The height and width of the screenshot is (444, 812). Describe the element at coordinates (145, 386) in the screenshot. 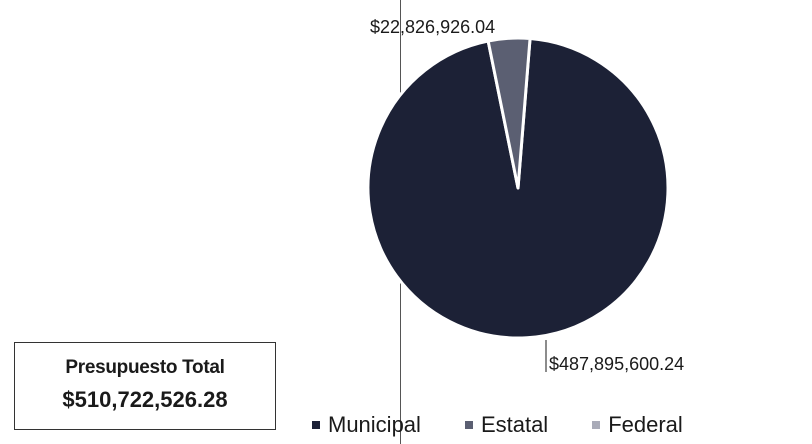

I see `total-budget-box: Presupuesto Total $510,722,526.28` at that location.